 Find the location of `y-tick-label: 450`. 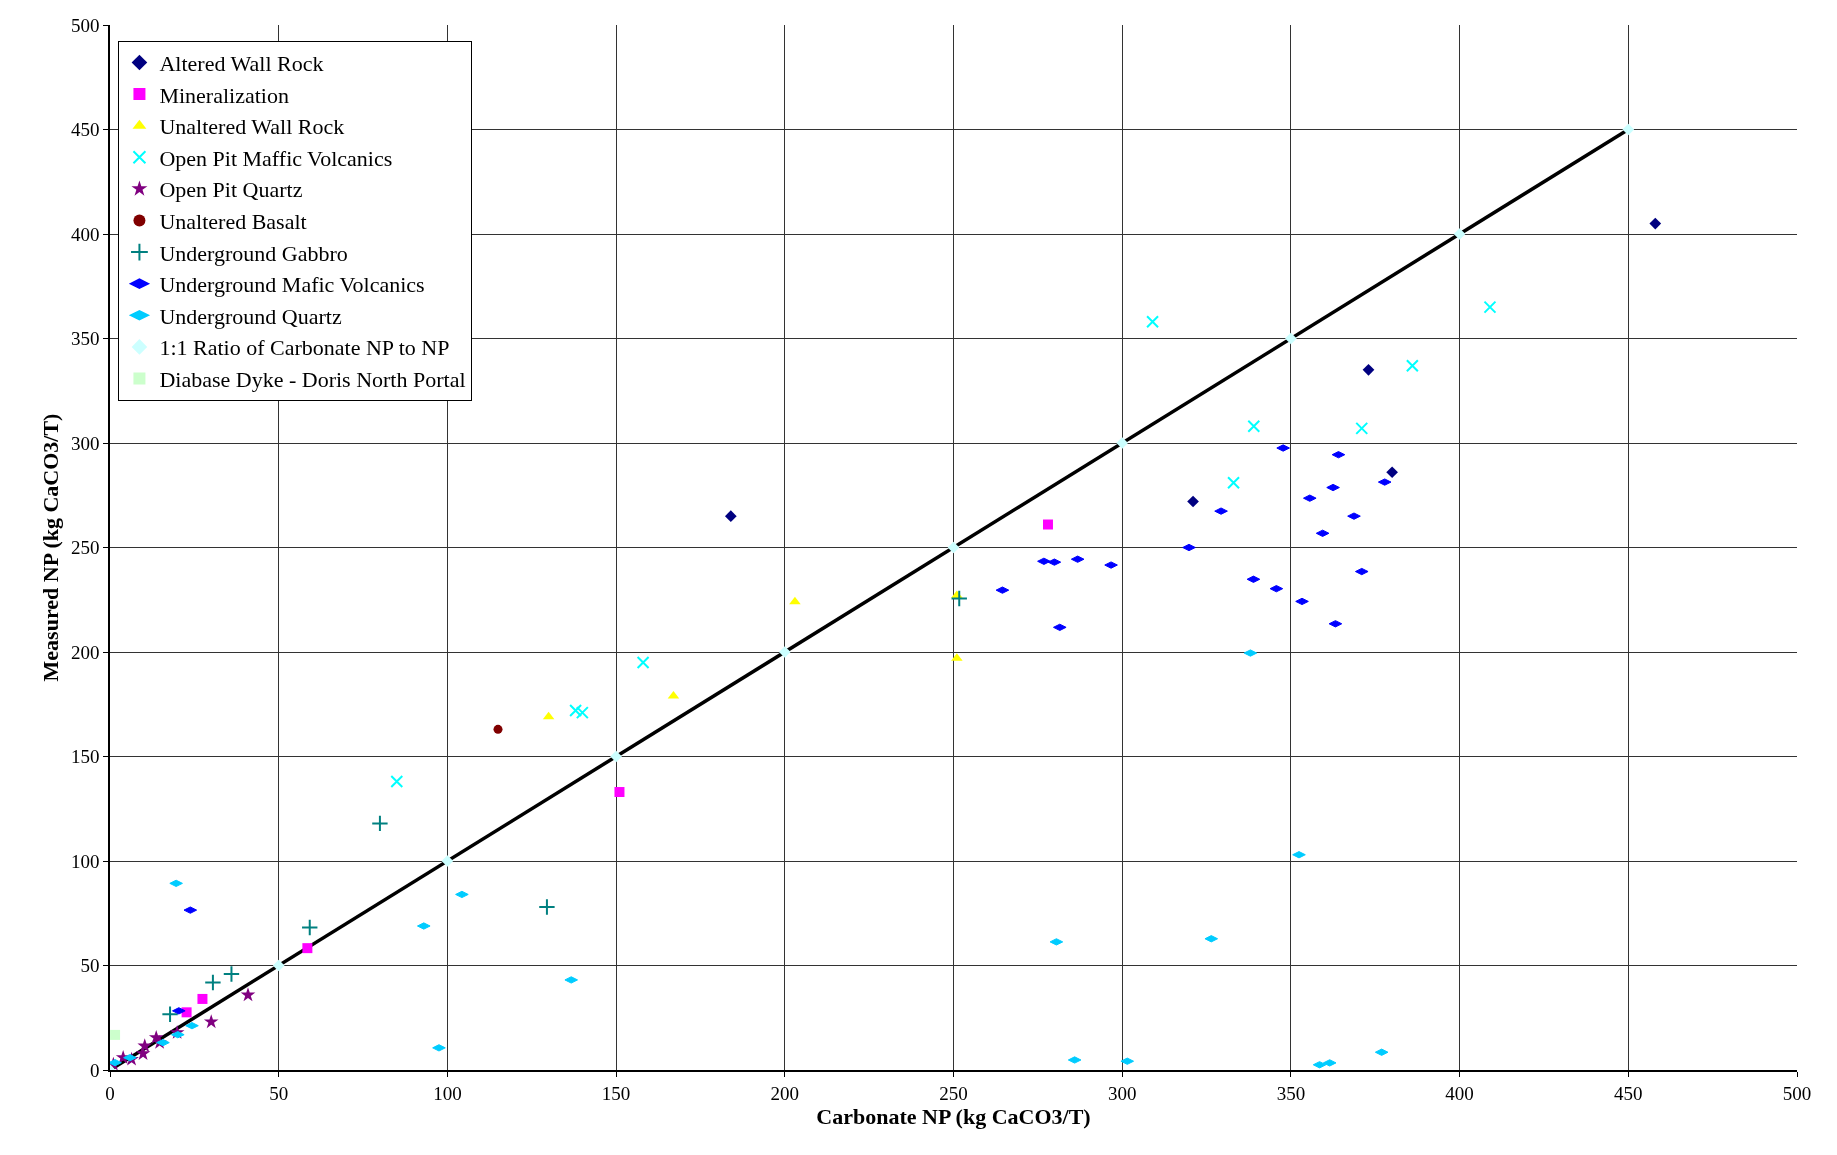

y-tick-label: 450 is located at coordinates (85, 130).